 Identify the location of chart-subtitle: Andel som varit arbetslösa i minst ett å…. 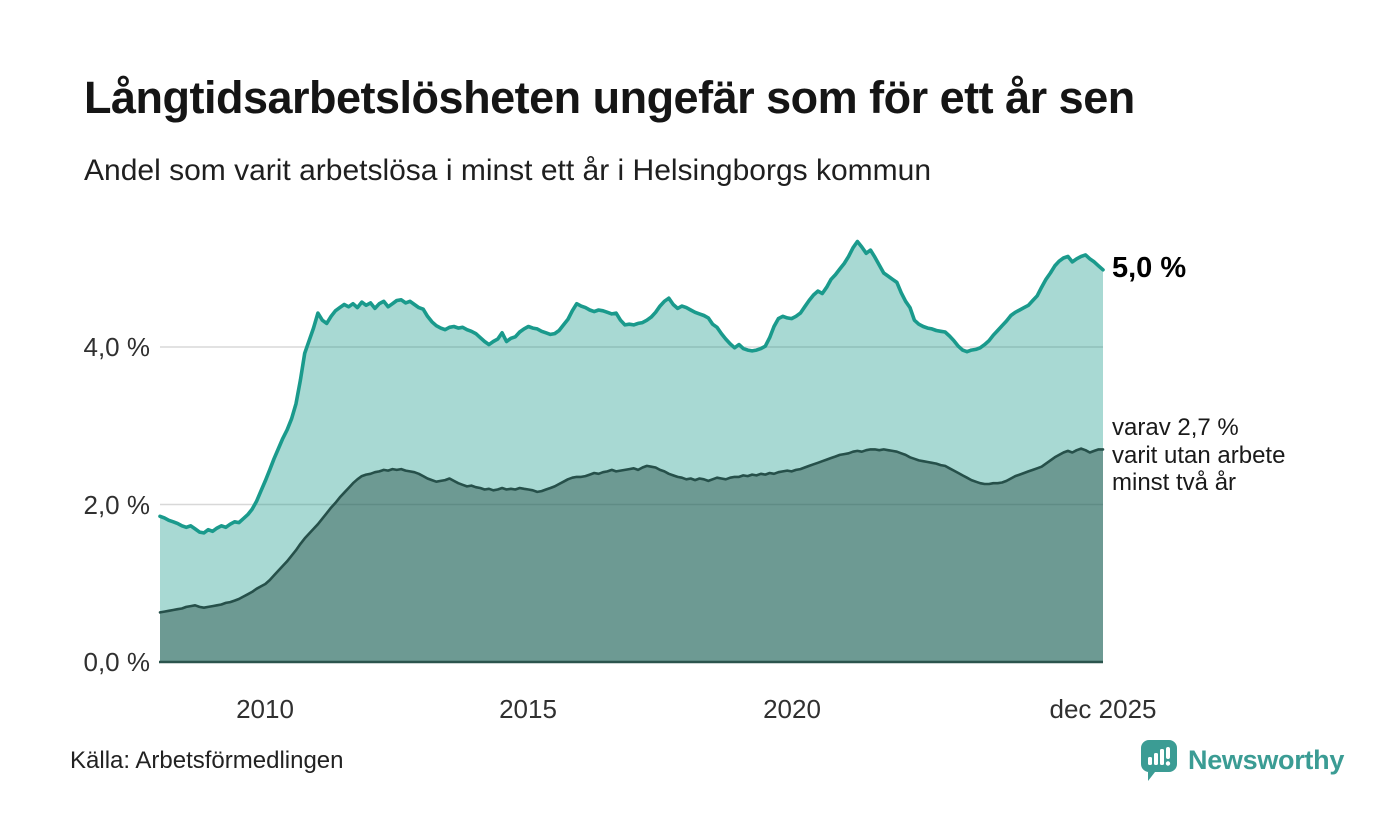
(508, 170).